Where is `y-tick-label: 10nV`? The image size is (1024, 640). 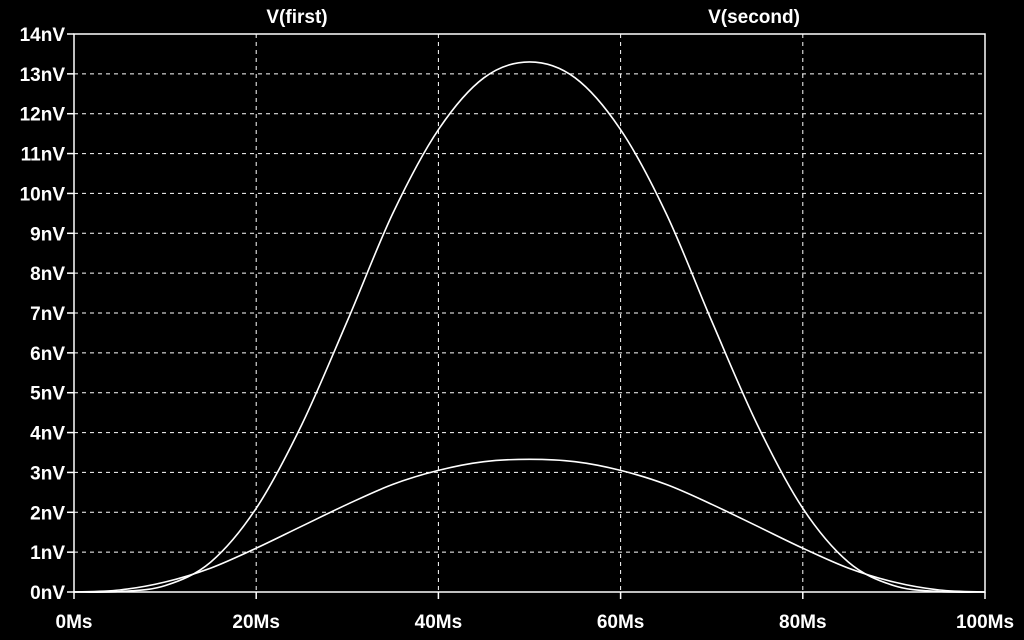
y-tick-label: 10nV is located at coordinates (43, 194).